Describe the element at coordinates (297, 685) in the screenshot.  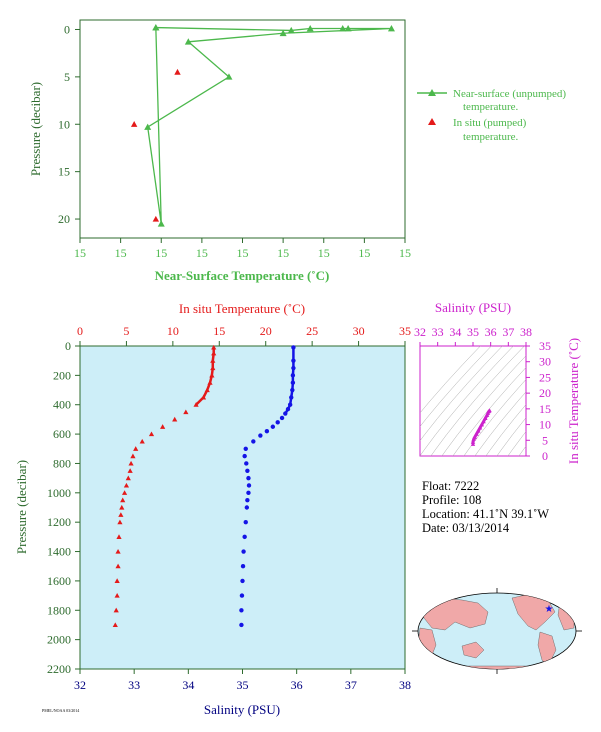
I see `salinity-tick-label: 36` at that location.